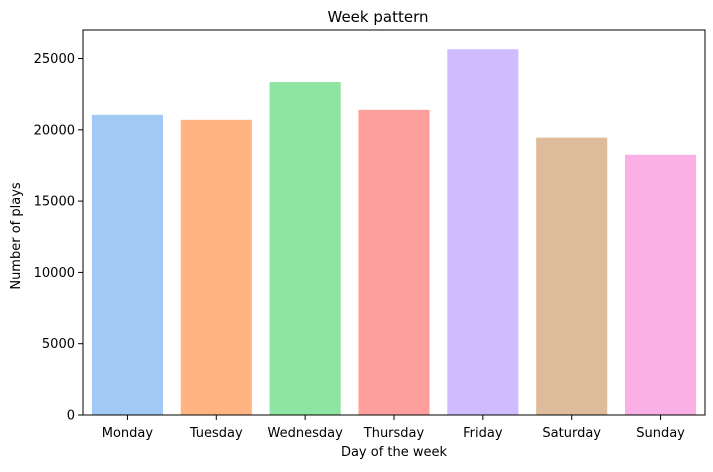 The image size is (713, 472). Describe the element at coordinates (16, 236) in the screenshot. I see `y-axis-label: Number of plays` at that location.